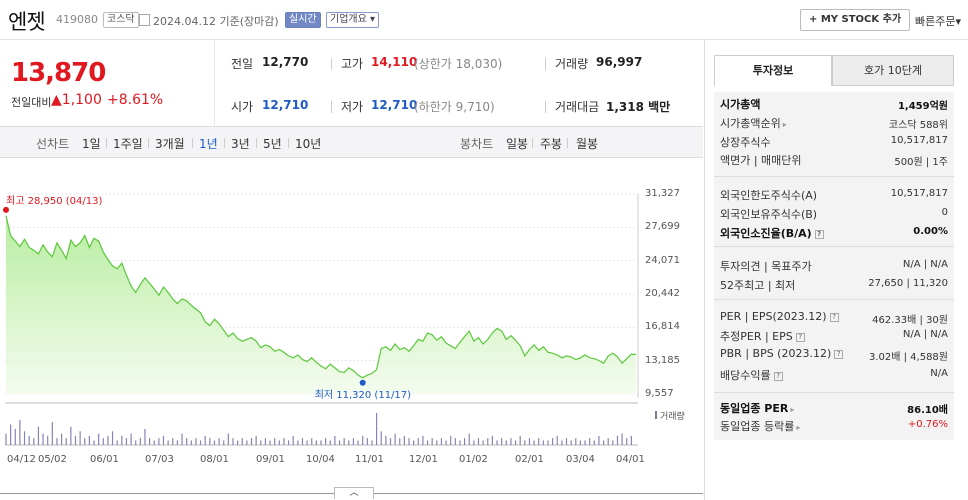 The width and height of the screenshot is (968, 500). I want to click on invest-row-label: 외국인한도주식수(A), so click(769, 195).